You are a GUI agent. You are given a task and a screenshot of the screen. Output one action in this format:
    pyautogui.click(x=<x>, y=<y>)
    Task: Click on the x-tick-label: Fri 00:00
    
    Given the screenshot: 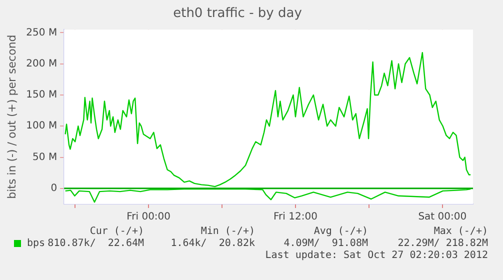 What is the action you would take?
    pyautogui.click(x=148, y=217)
    